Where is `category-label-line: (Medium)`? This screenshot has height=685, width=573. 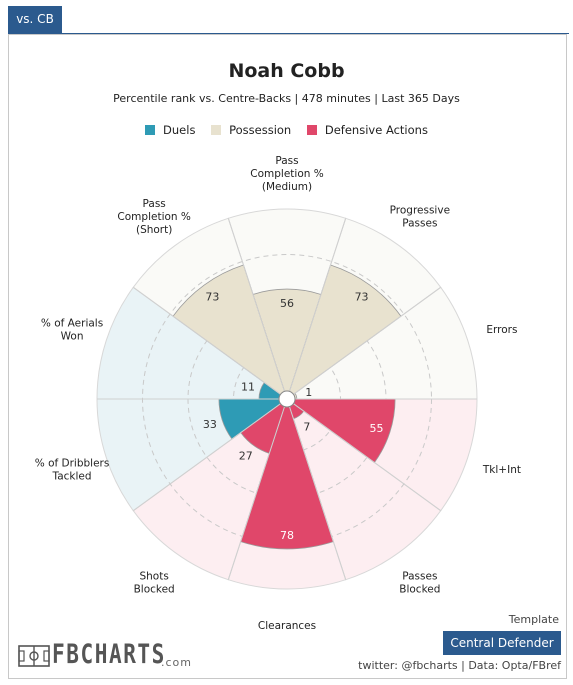
category-label-line: (Medium) is located at coordinates (287, 187).